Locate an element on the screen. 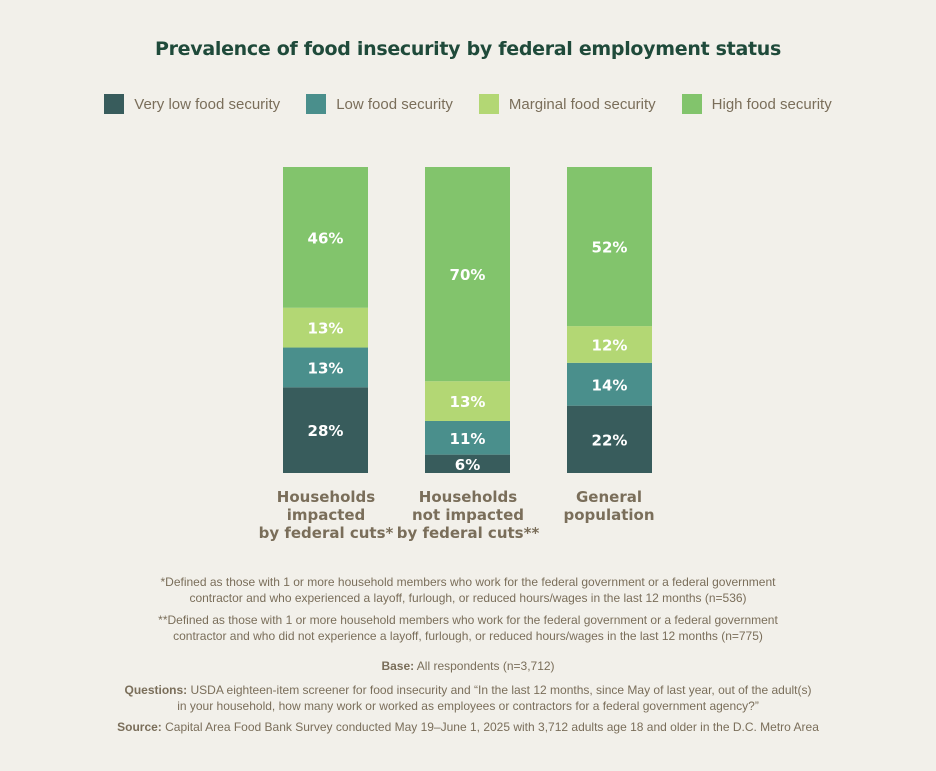  data-label: 6% is located at coordinates (467, 465).